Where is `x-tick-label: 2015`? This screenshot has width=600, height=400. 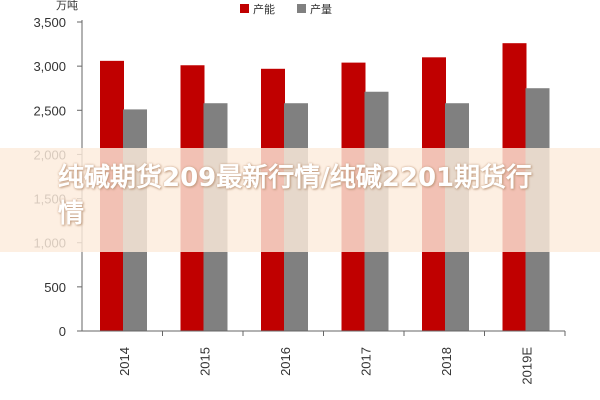
x-tick-label: 2015 is located at coordinates (205, 361).